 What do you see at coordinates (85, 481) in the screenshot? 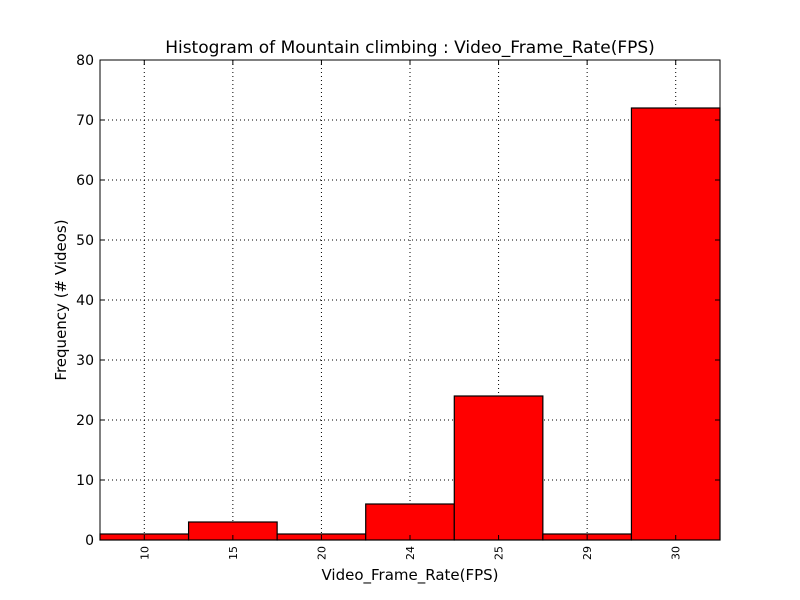
I see `y-tick-label: 10` at bounding box center [85, 481].